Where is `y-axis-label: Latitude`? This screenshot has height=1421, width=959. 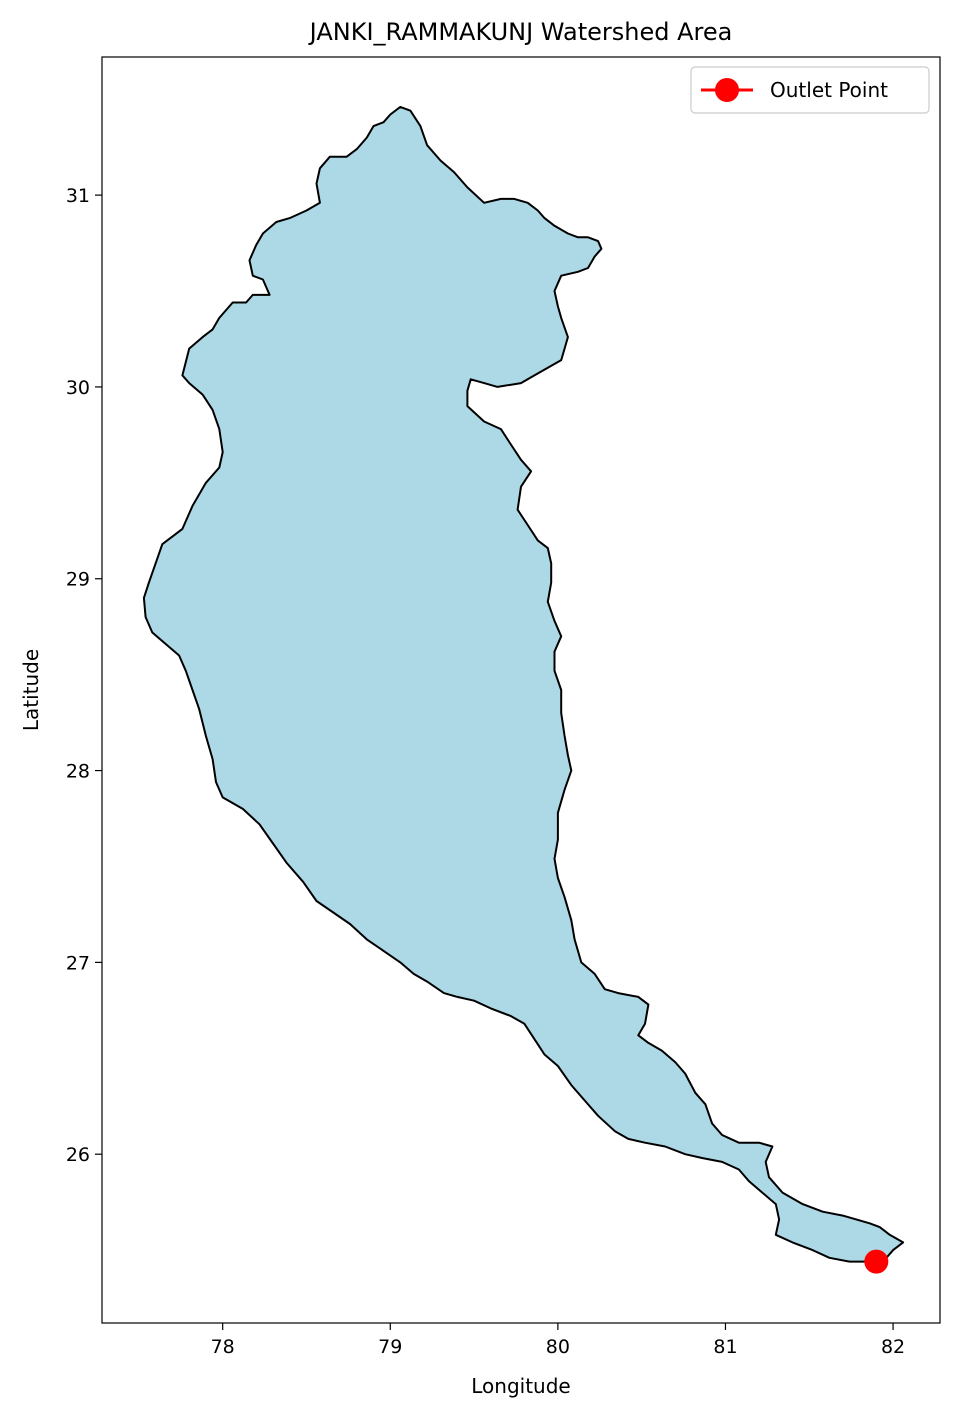
y-axis-label: Latitude is located at coordinates (31, 690).